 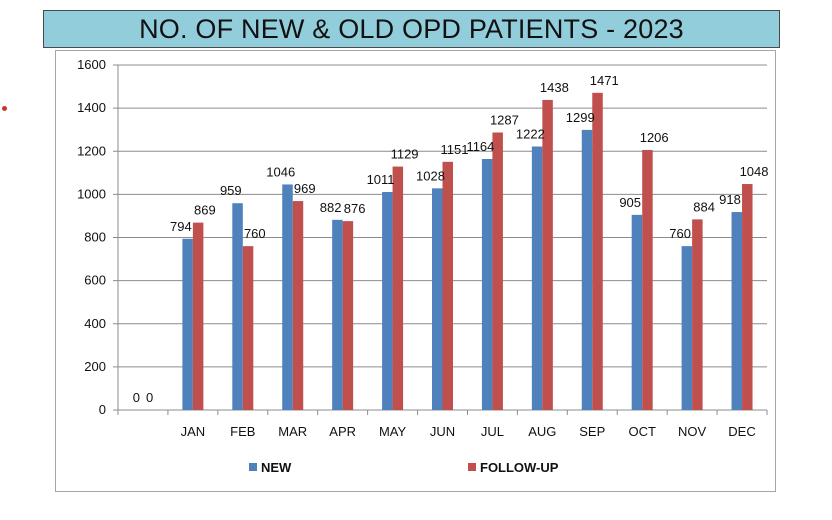 What do you see at coordinates (492, 431) in the screenshot?
I see `x-tick-label: JUL` at bounding box center [492, 431].